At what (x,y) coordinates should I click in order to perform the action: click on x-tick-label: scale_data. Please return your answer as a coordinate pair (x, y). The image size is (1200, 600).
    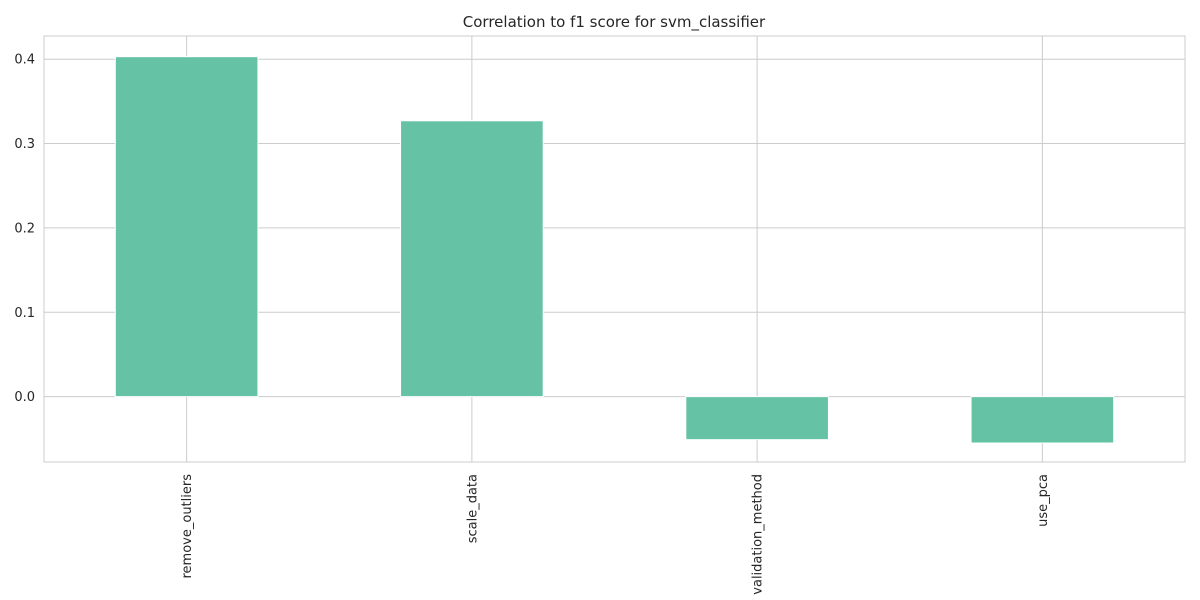
    Looking at the image, I should click on (472, 508).